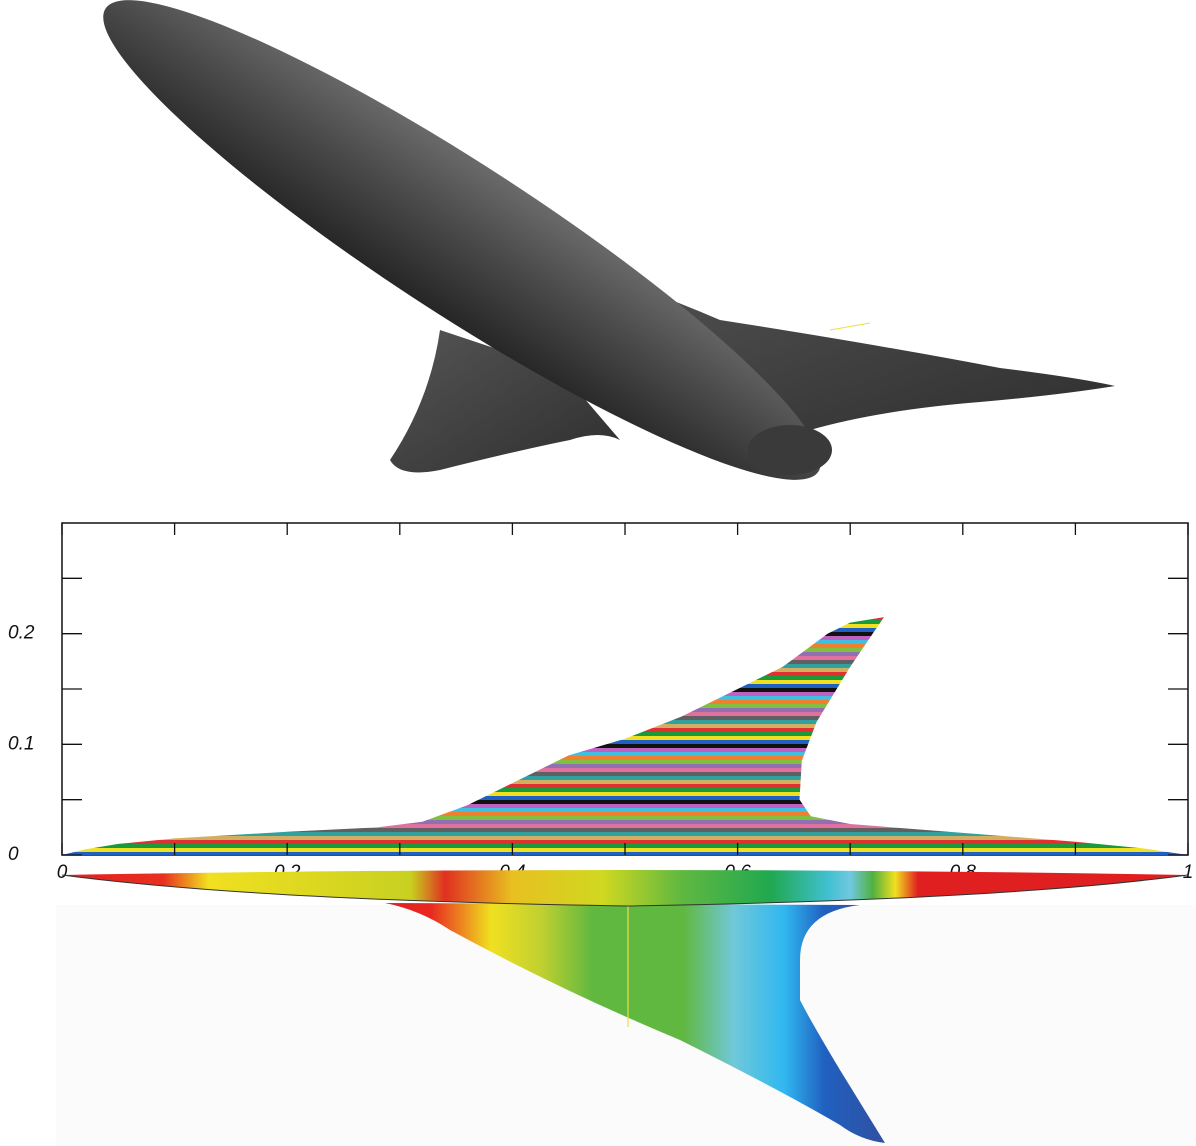 This screenshot has height=1146, width=1196. What do you see at coordinates (21, 743) in the screenshot?
I see `y-tick-label: 0.1` at bounding box center [21, 743].